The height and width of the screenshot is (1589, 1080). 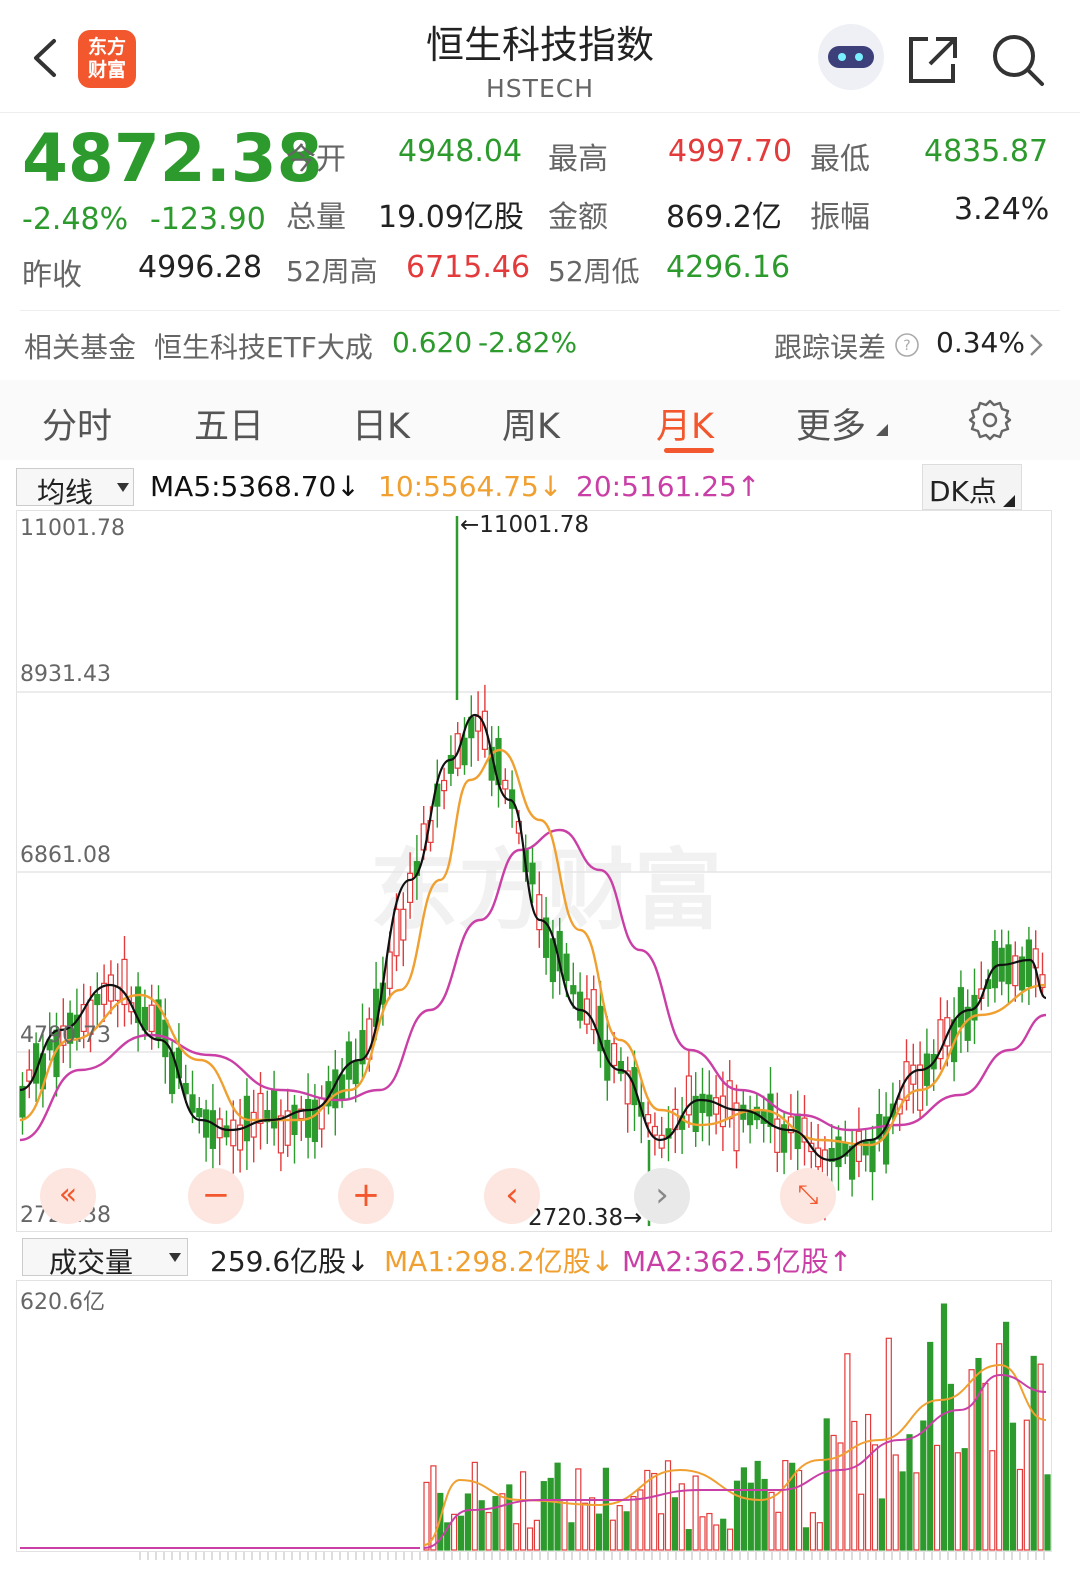 I want to click on assistant-robot-icon, so click(x=851, y=57).